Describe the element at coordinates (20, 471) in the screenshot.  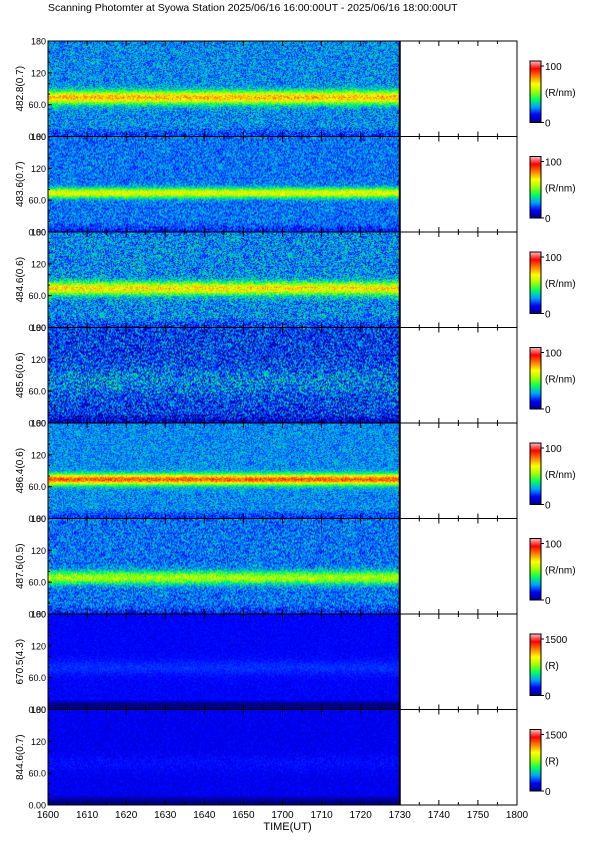
I see `y-axis-label: 486.4(0.6)` at that location.